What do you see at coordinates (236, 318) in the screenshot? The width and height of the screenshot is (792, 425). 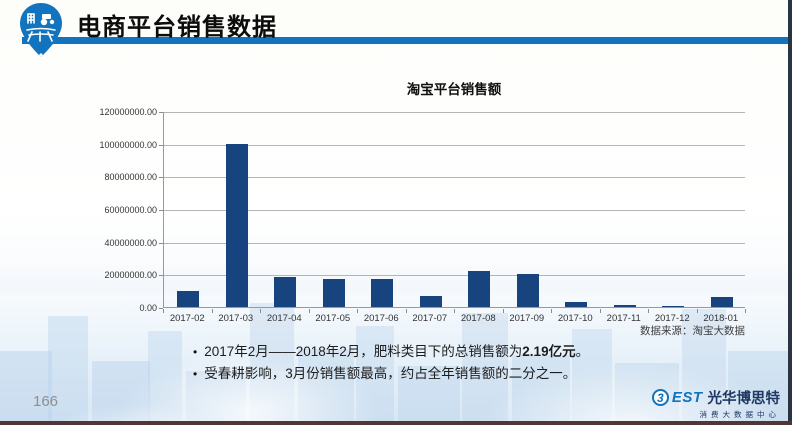 I see `x-axis-tick-label: 2017-03` at bounding box center [236, 318].